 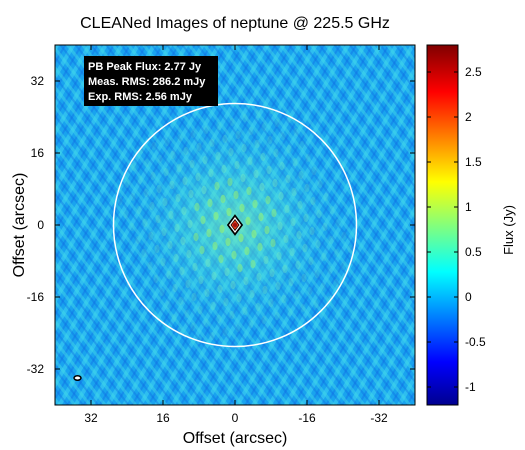 I want to click on y-tick-label: 0, so click(x=40, y=225).